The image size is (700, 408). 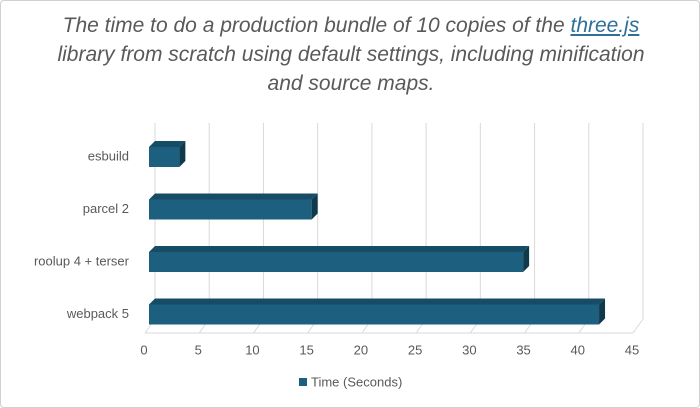 What do you see at coordinates (605, 25) in the screenshot?
I see `title-link: three.js` at bounding box center [605, 25].